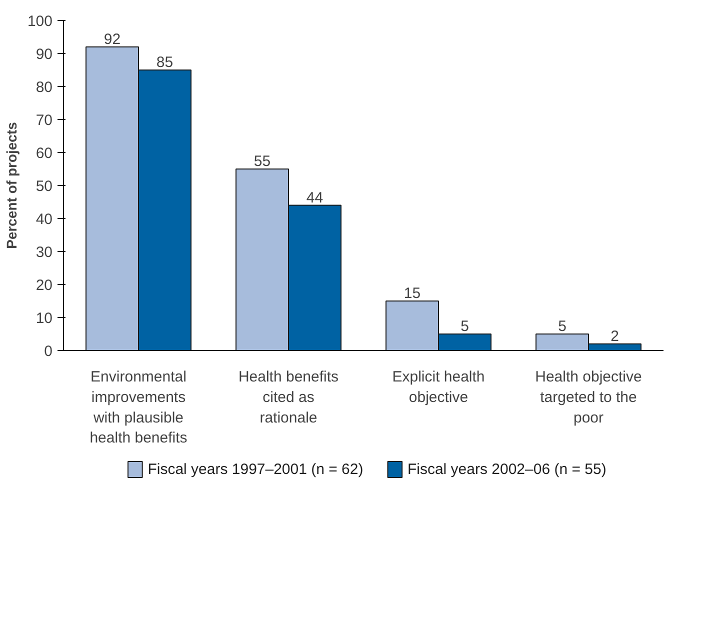 The image size is (726, 632). I want to click on data-label: 85, so click(165, 62).